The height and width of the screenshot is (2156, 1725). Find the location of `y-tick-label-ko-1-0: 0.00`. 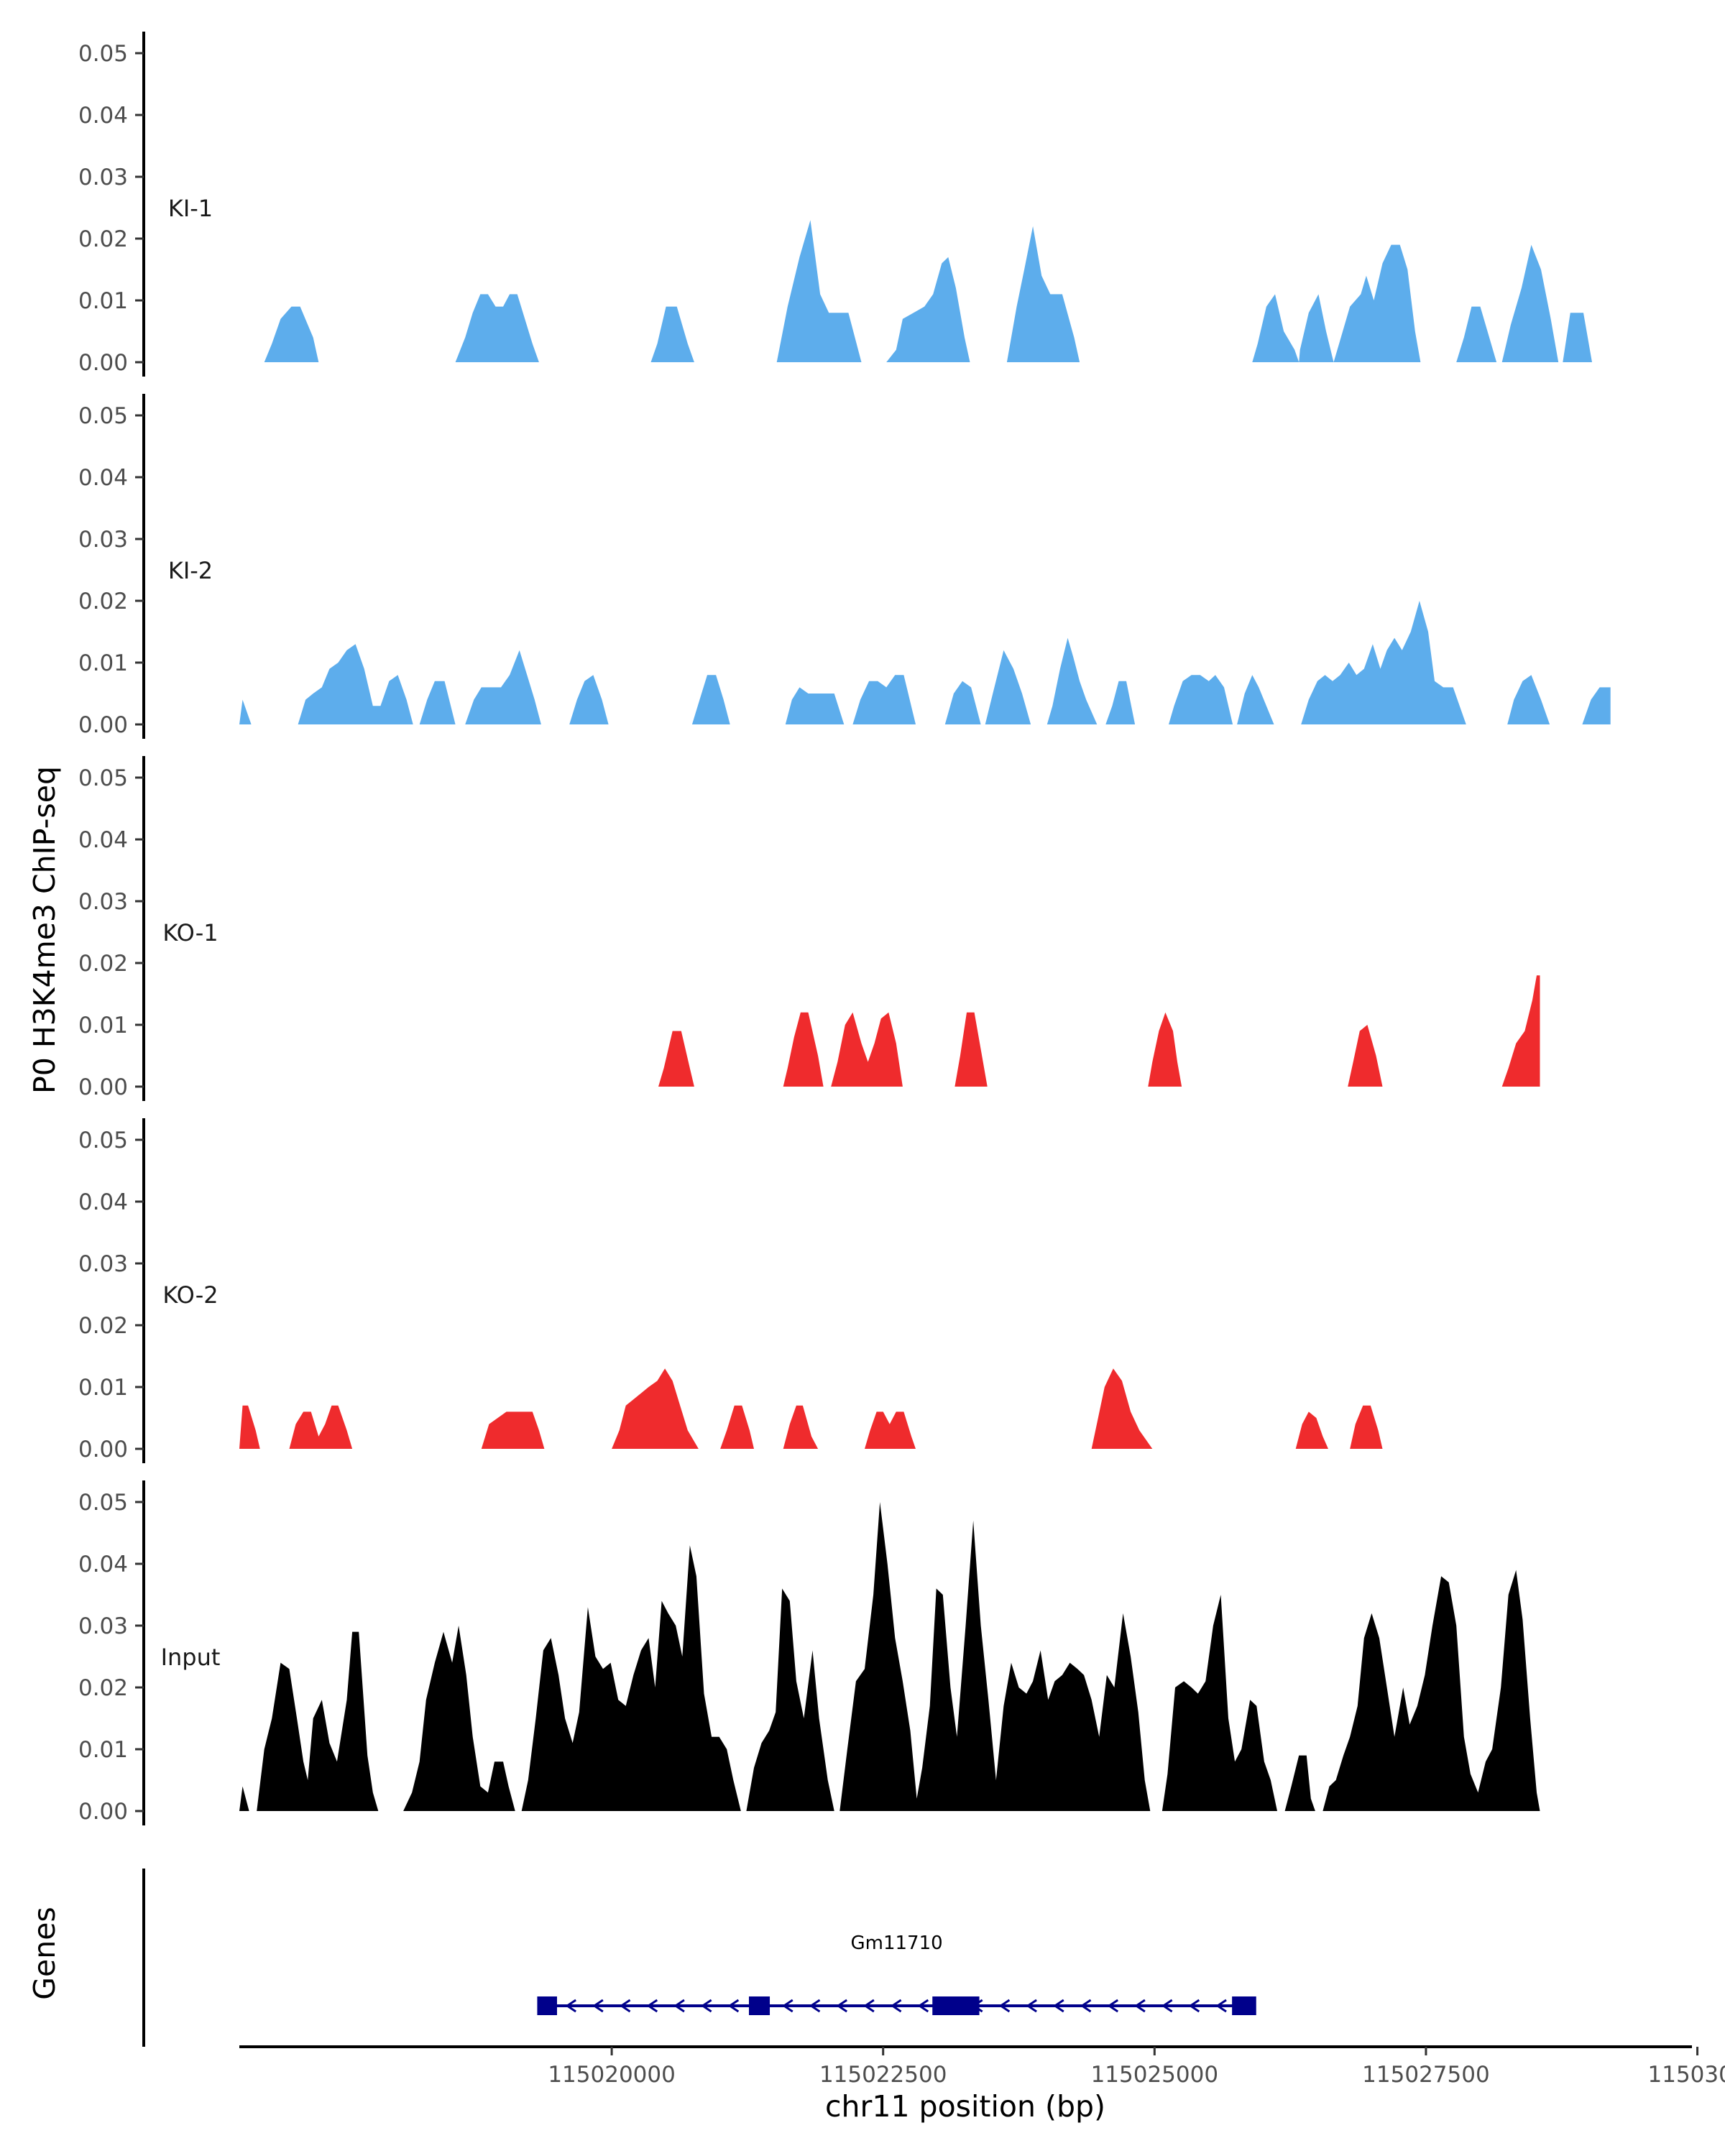

y-tick-label-ko-1-0: 0.00 is located at coordinates (103, 1087).